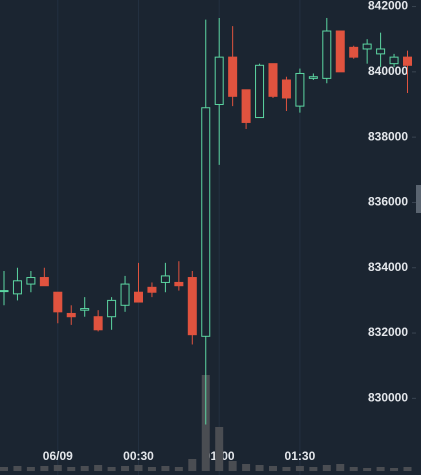  Describe the element at coordinates (388, 398) in the screenshot. I see `y-tick-label: 830000` at that location.